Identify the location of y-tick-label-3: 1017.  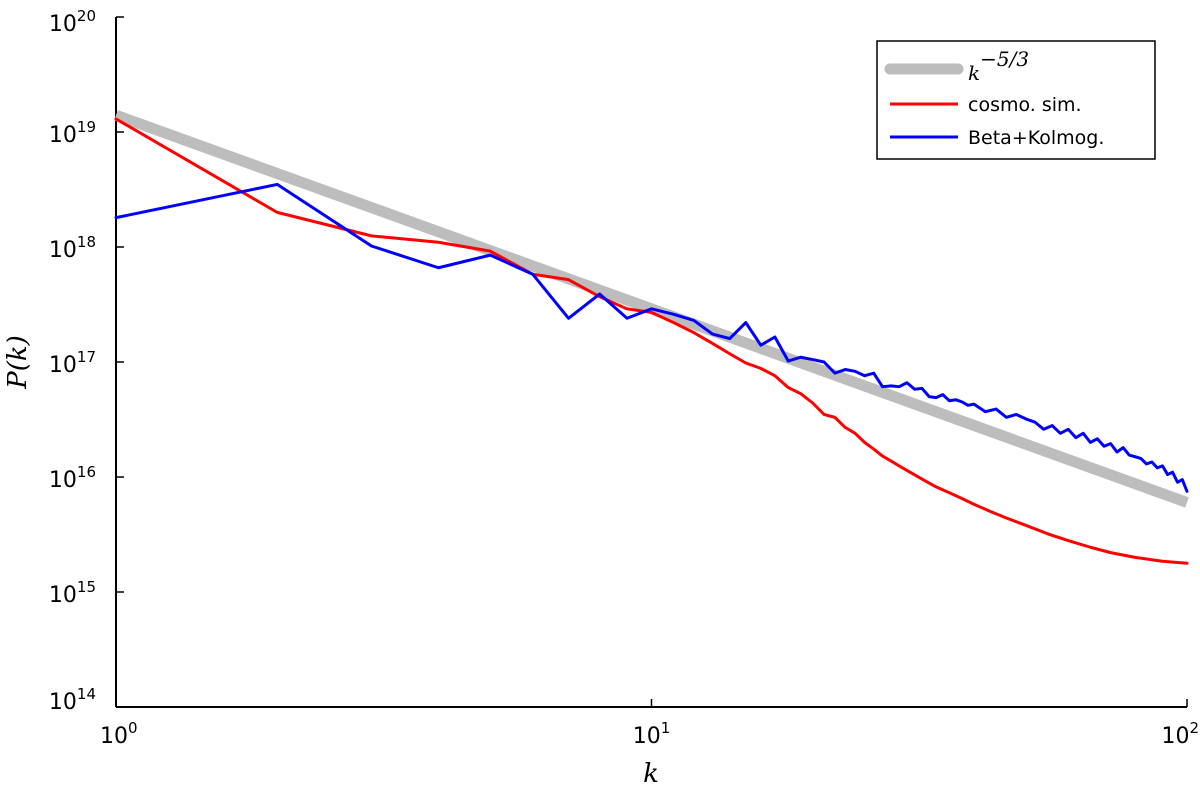
(72, 363).